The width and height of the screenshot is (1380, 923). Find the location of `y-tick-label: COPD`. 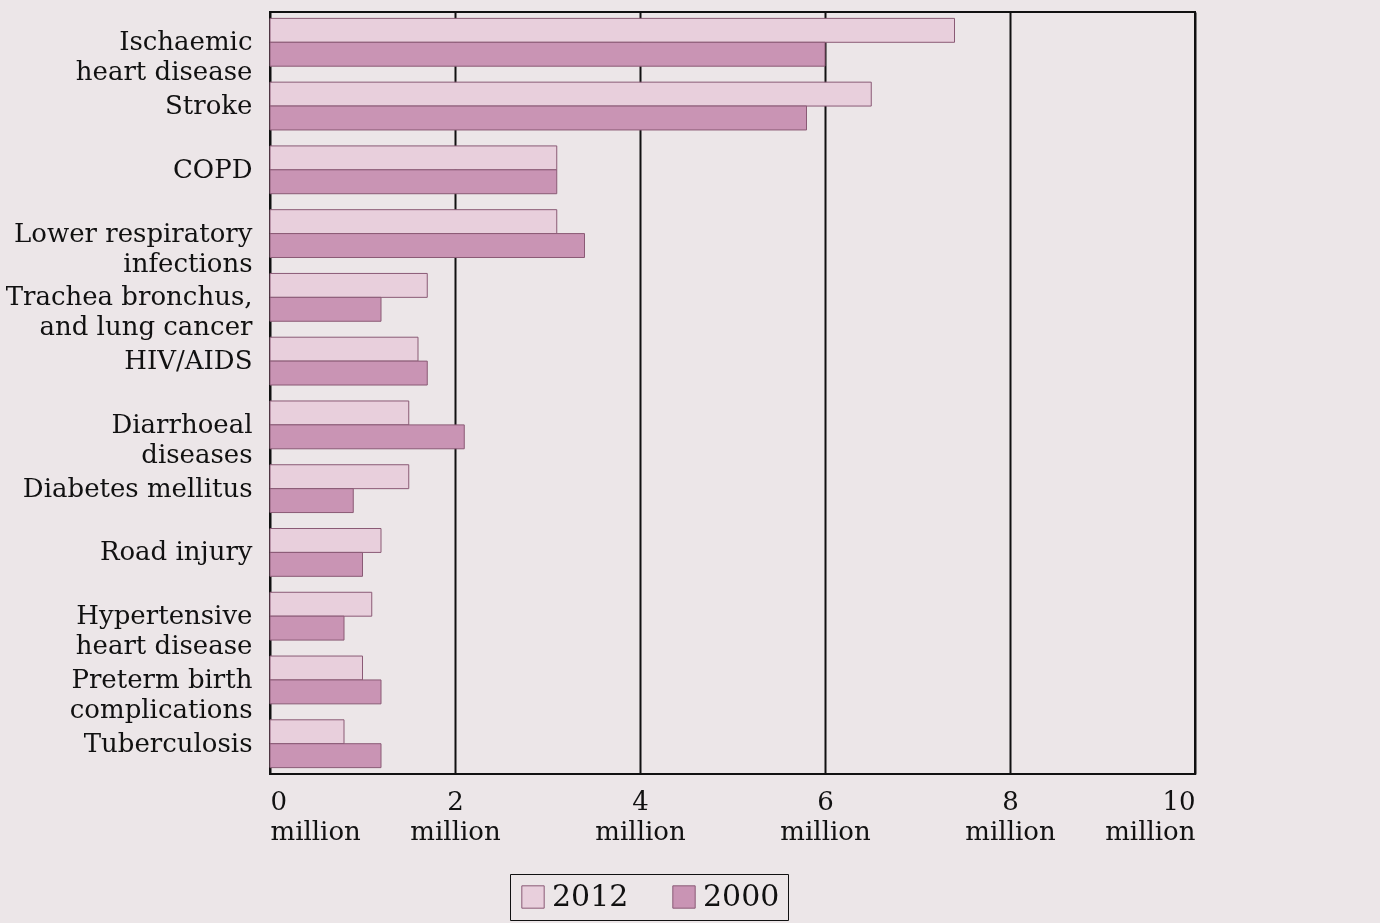

y-tick-label: COPD is located at coordinates (212, 168).